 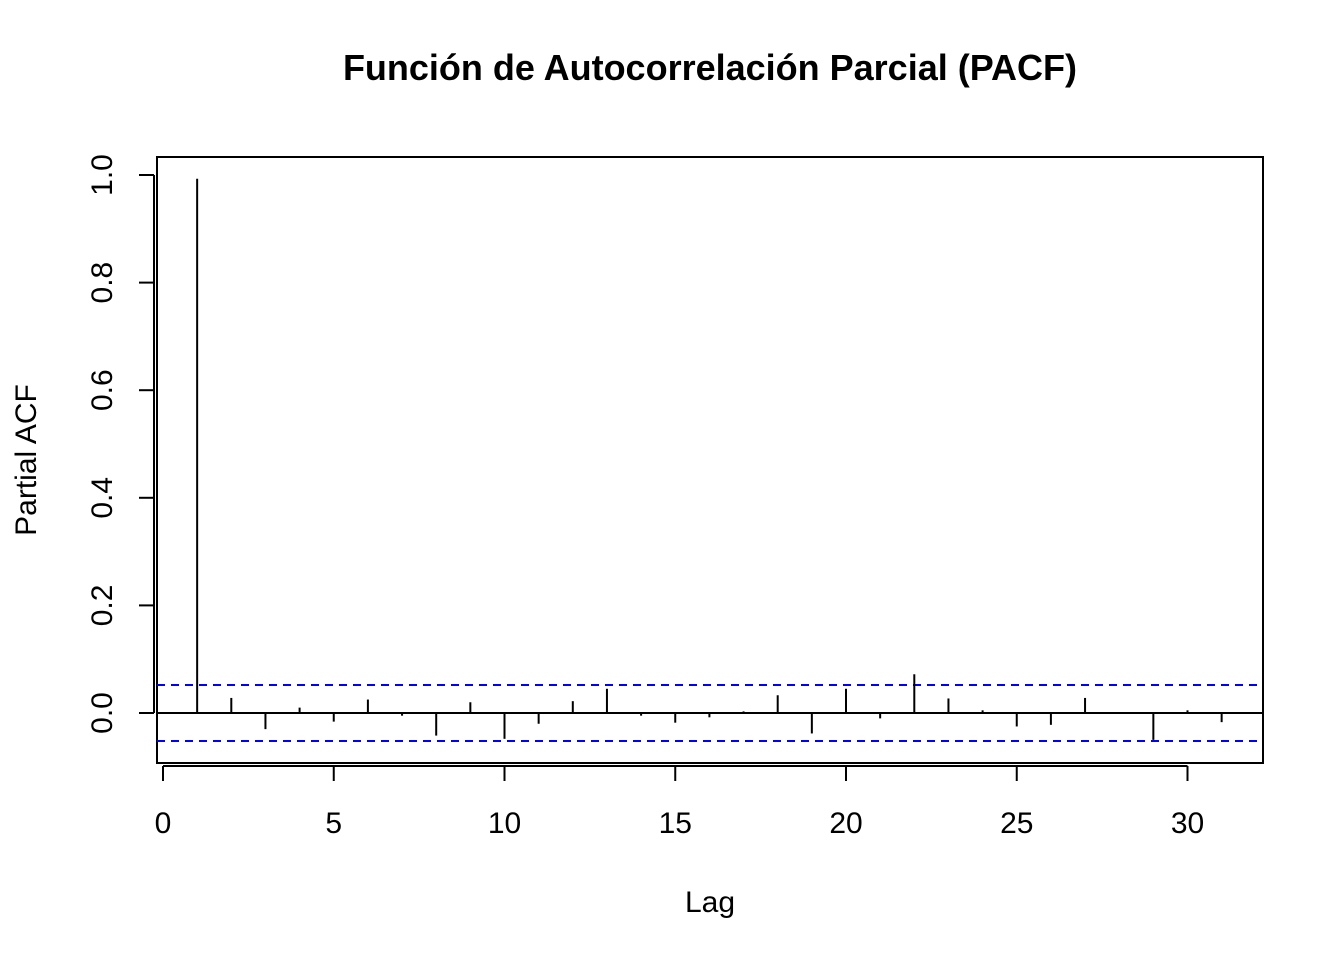 I want to click on y-tick-label-0.8: 0.8, so click(x=102, y=283).